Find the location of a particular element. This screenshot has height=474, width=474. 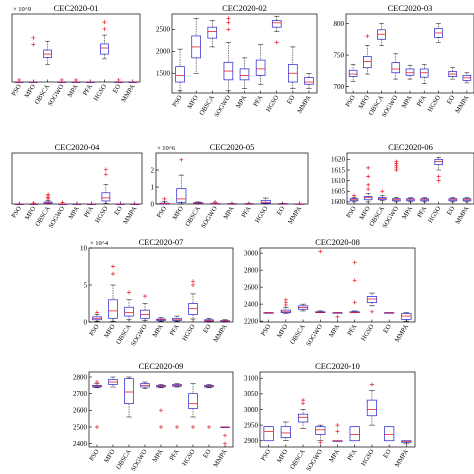

y-tick-label: 1615 is located at coordinates (338, 170).